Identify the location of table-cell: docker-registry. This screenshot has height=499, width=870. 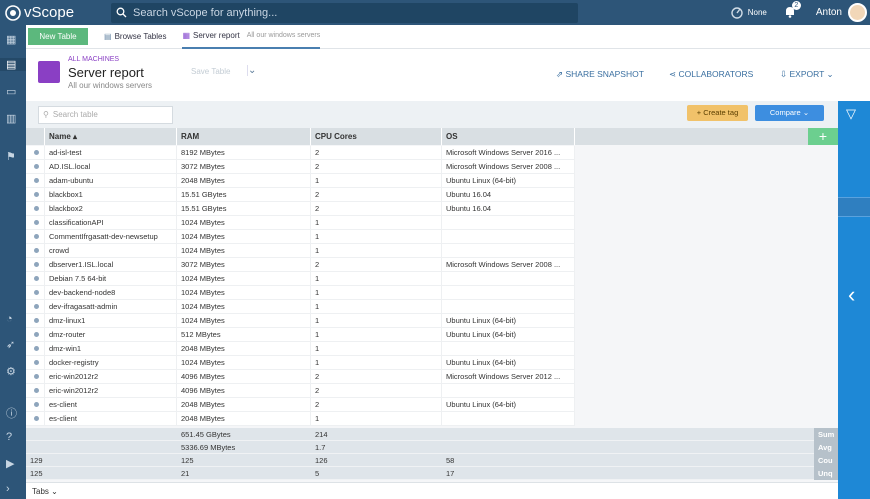
(111, 363).